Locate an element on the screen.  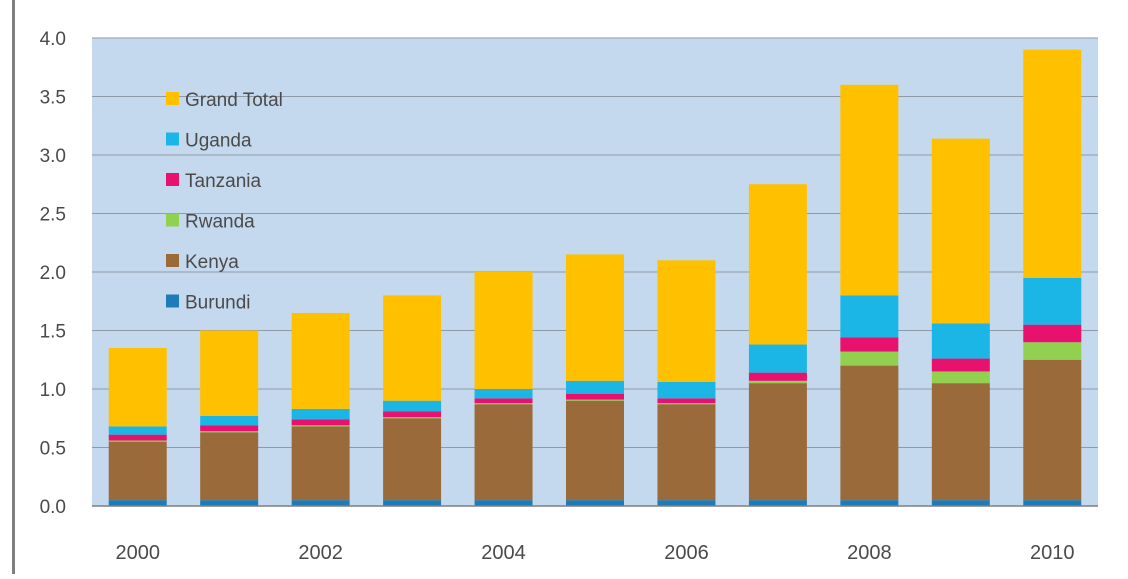
bar-segment-uganda-2010 is located at coordinates (1052, 301).